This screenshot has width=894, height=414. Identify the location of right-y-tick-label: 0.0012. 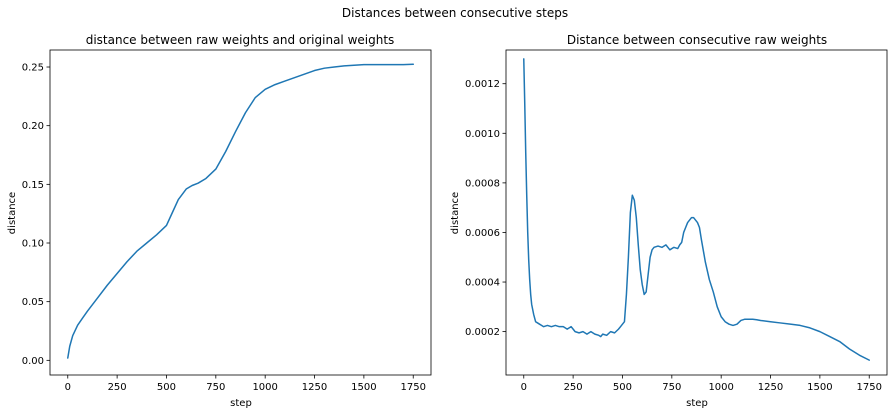
(482, 84).